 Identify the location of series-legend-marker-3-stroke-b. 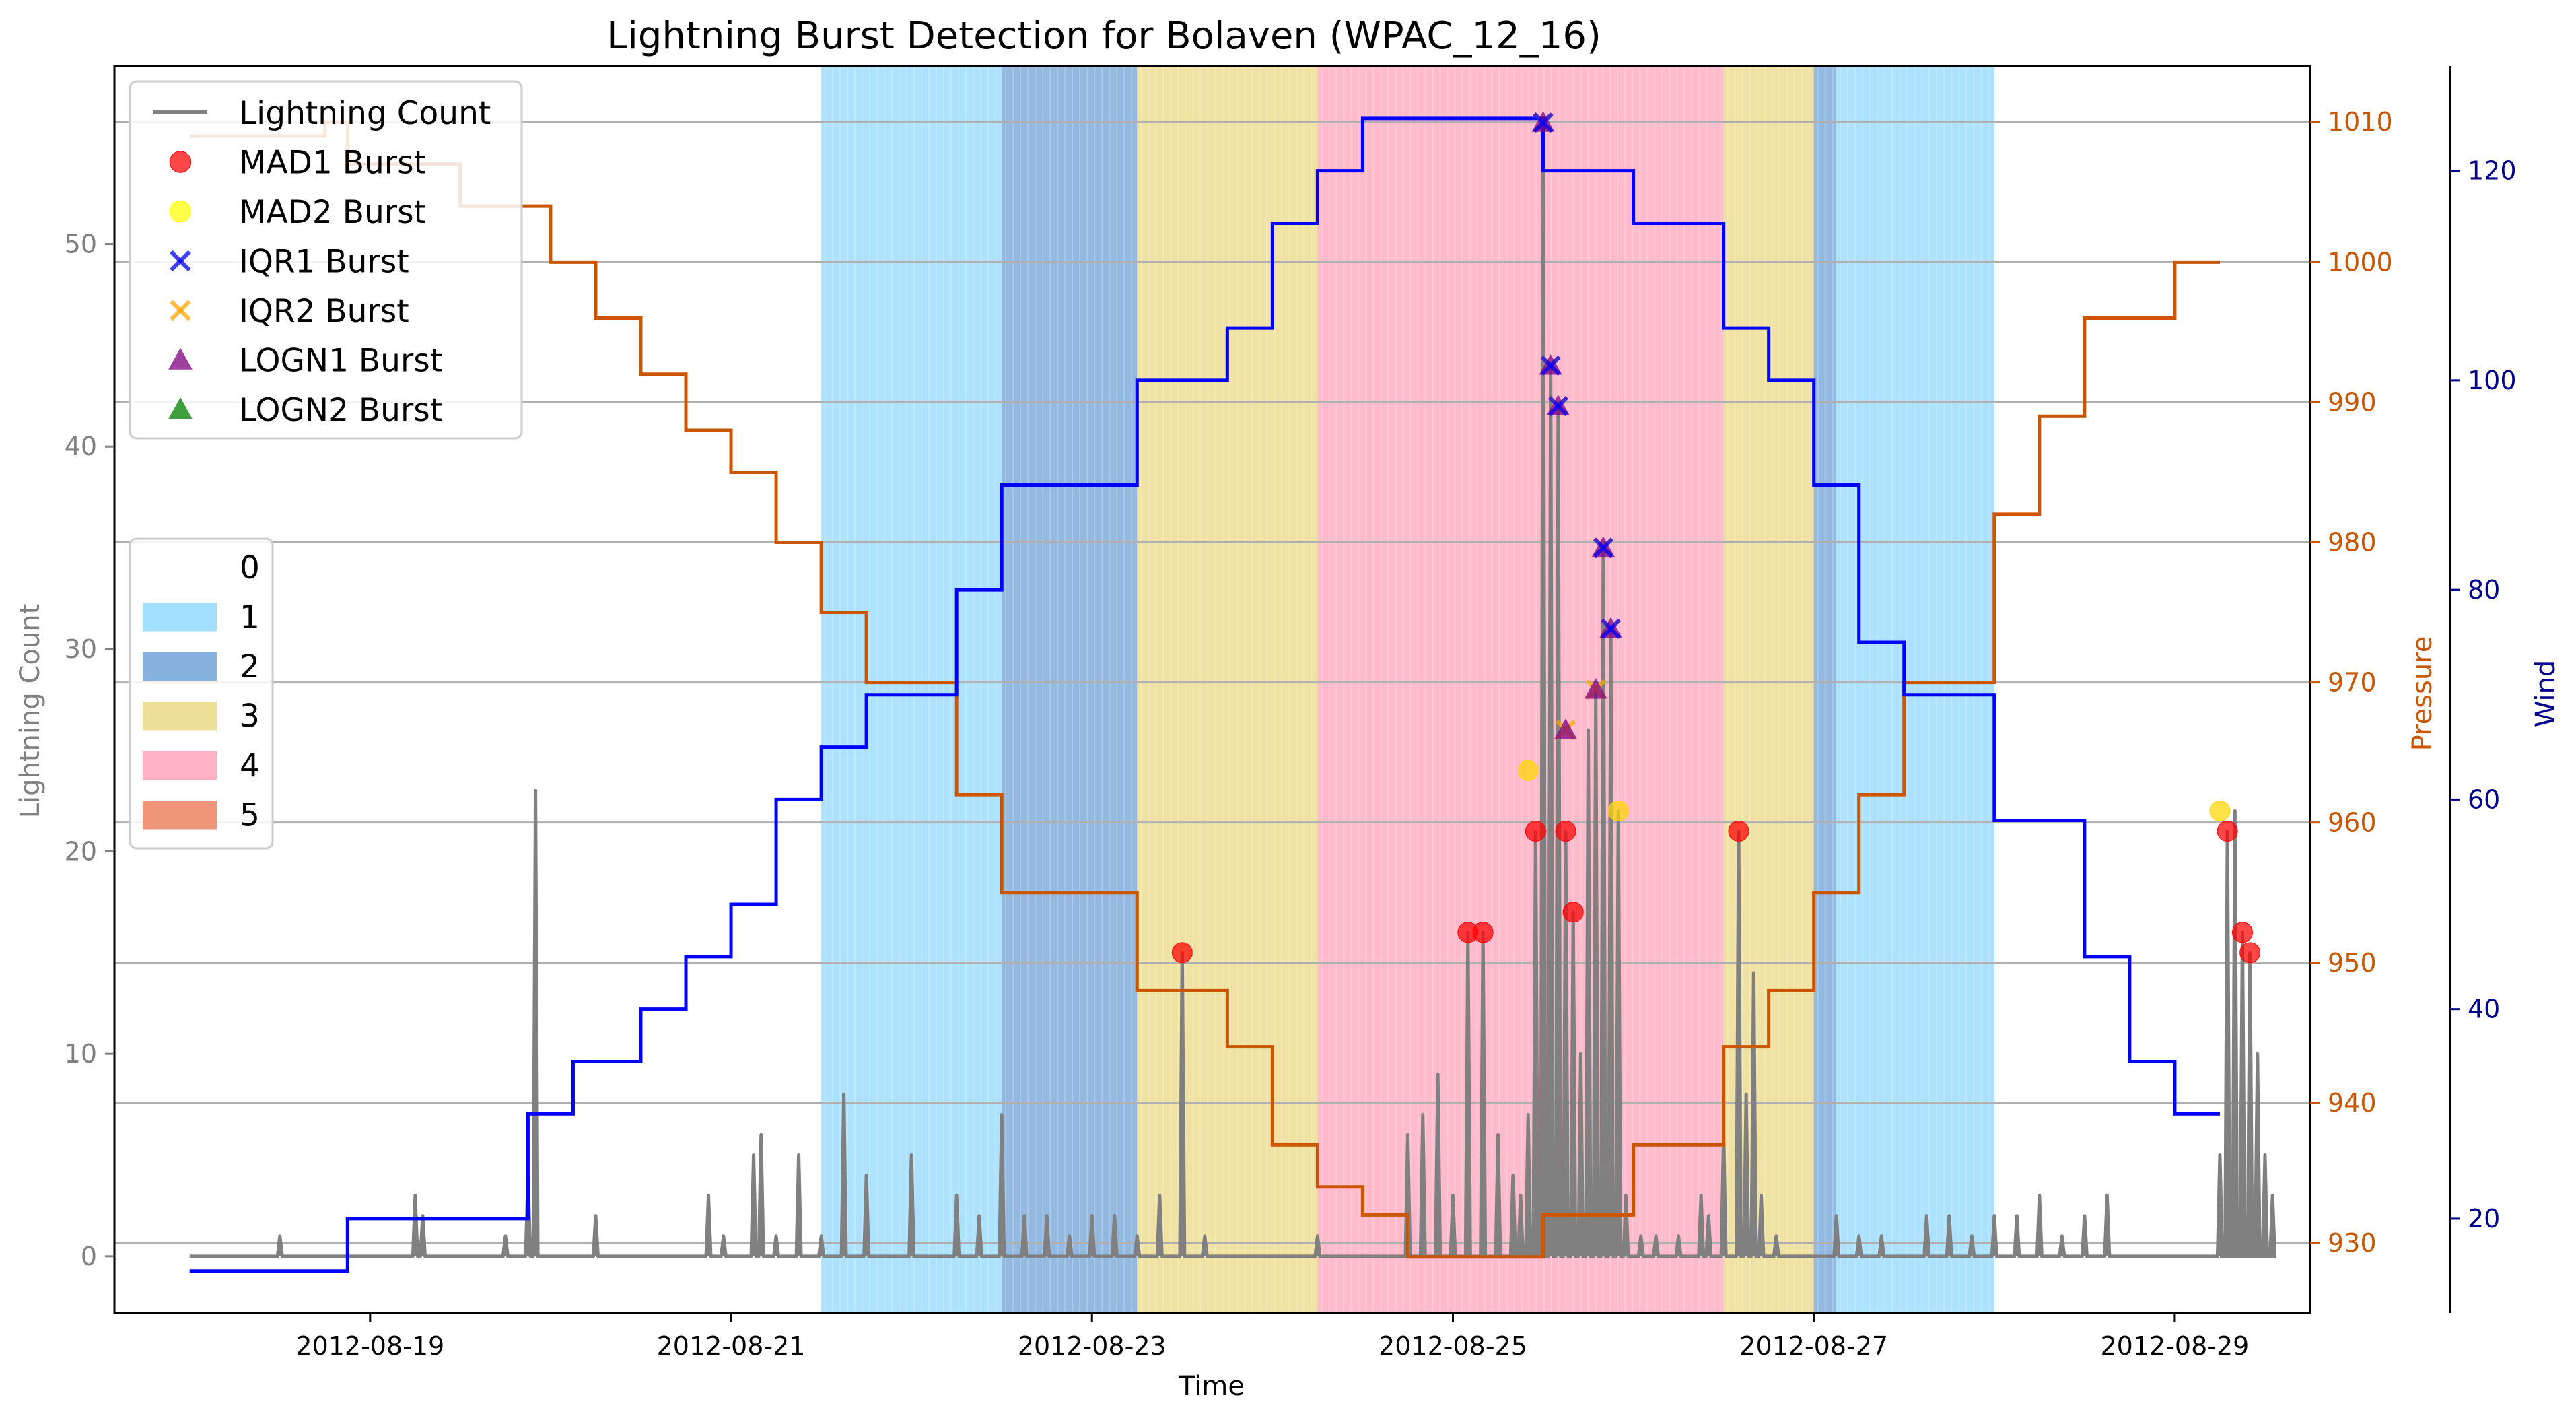
(180, 261).